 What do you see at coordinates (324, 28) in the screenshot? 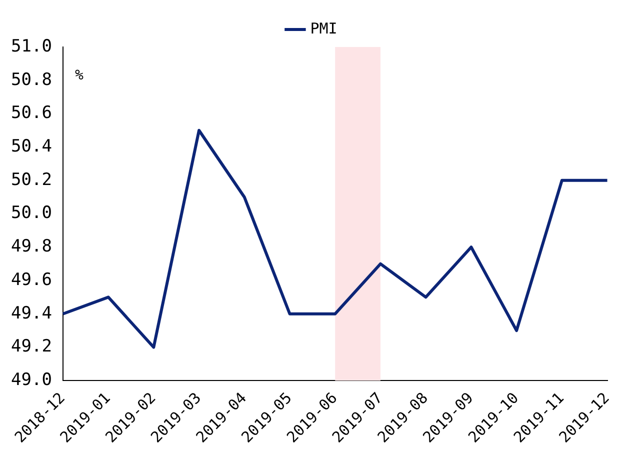
I see `legend-label: PMI` at bounding box center [324, 28].